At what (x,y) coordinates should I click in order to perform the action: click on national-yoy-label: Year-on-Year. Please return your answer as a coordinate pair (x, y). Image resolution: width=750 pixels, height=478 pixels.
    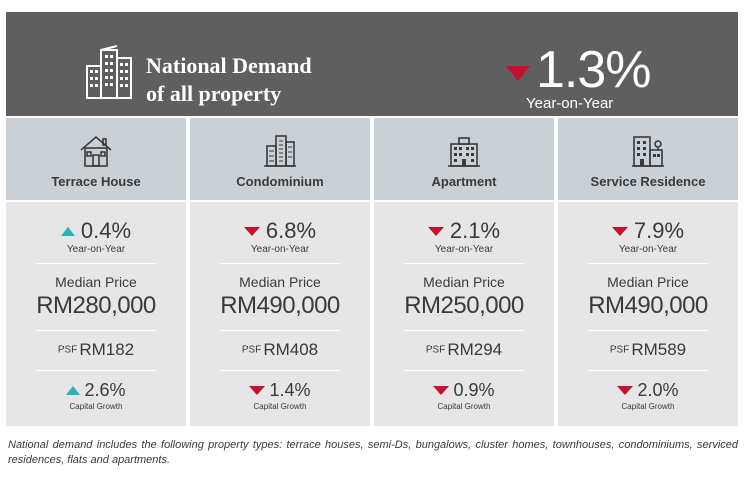
    Looking at the image, I should click on (570, 103).